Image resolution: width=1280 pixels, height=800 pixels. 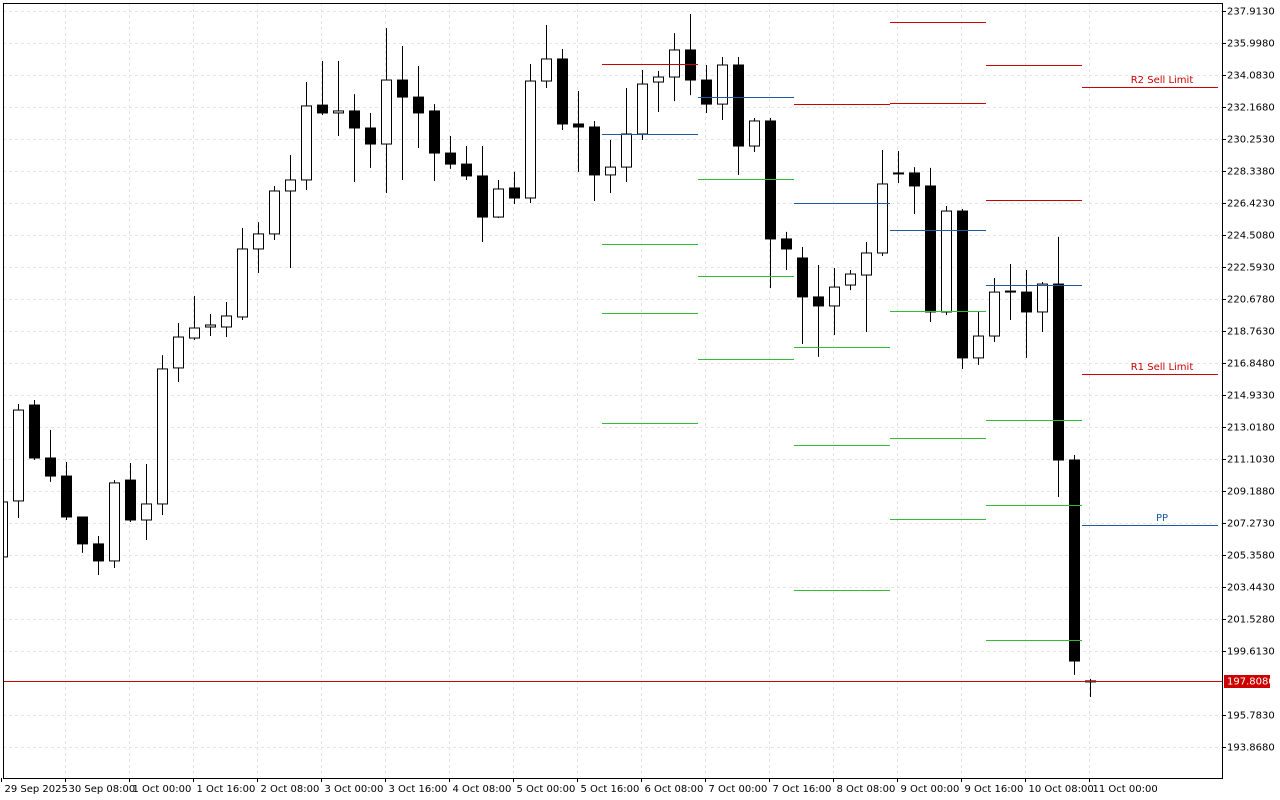 What do you see at coordinates (802, 789) in the screenshot?
I see `x-tick-label: 7 Oct 16:00` at bounding box center [802, 789].